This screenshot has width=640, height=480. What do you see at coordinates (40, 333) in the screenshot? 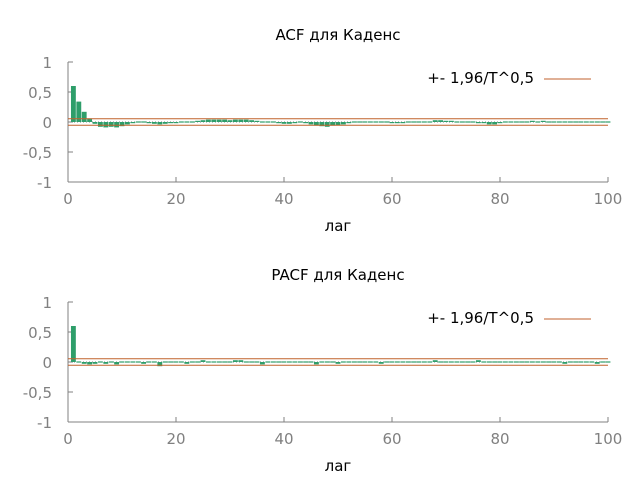
I see `pacf-ytick-0.5: 0,5` at bounding box center [40, 333].